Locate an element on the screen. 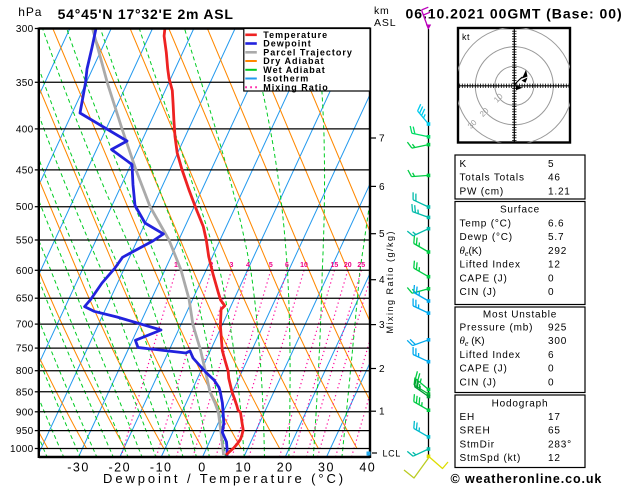 The height and width of the screenshot is (486, 629). svg-text: K is located at coordinates (463, 164).